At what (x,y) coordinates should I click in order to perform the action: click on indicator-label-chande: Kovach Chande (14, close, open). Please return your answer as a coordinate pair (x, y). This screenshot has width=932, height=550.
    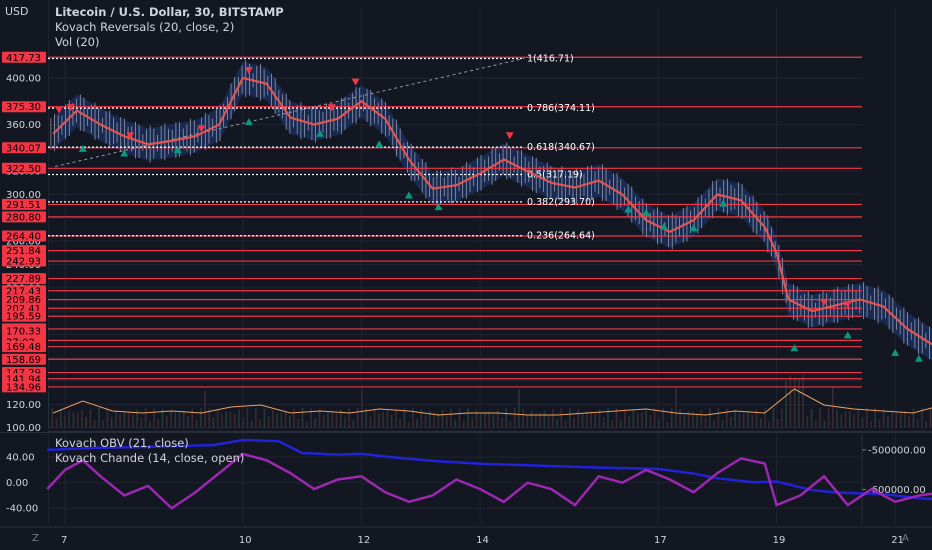
    Looking at the image, I should click on (150, 458).